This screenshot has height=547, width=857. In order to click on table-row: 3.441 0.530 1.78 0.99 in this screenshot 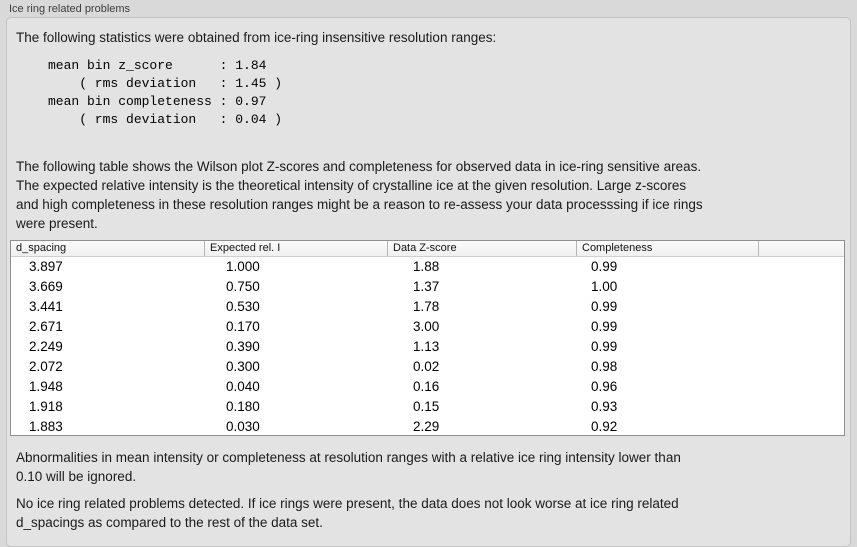, I will do `click(427, 307)`.